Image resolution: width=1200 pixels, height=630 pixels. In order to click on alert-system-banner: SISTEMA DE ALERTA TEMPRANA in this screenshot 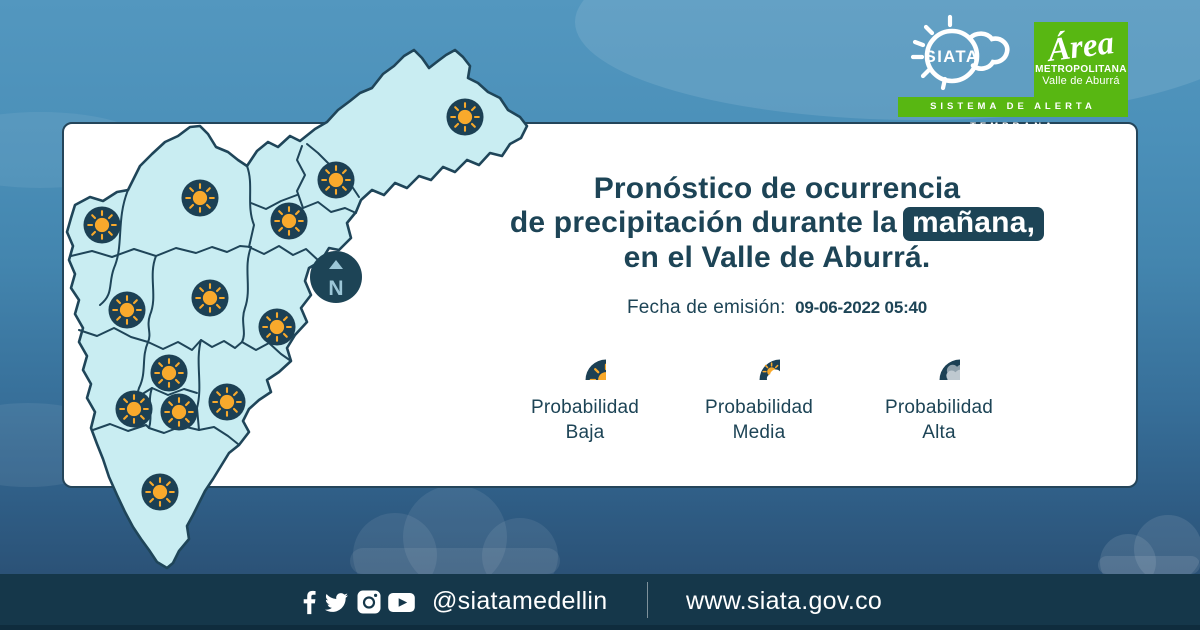, I will do `click(1013, 114)`.